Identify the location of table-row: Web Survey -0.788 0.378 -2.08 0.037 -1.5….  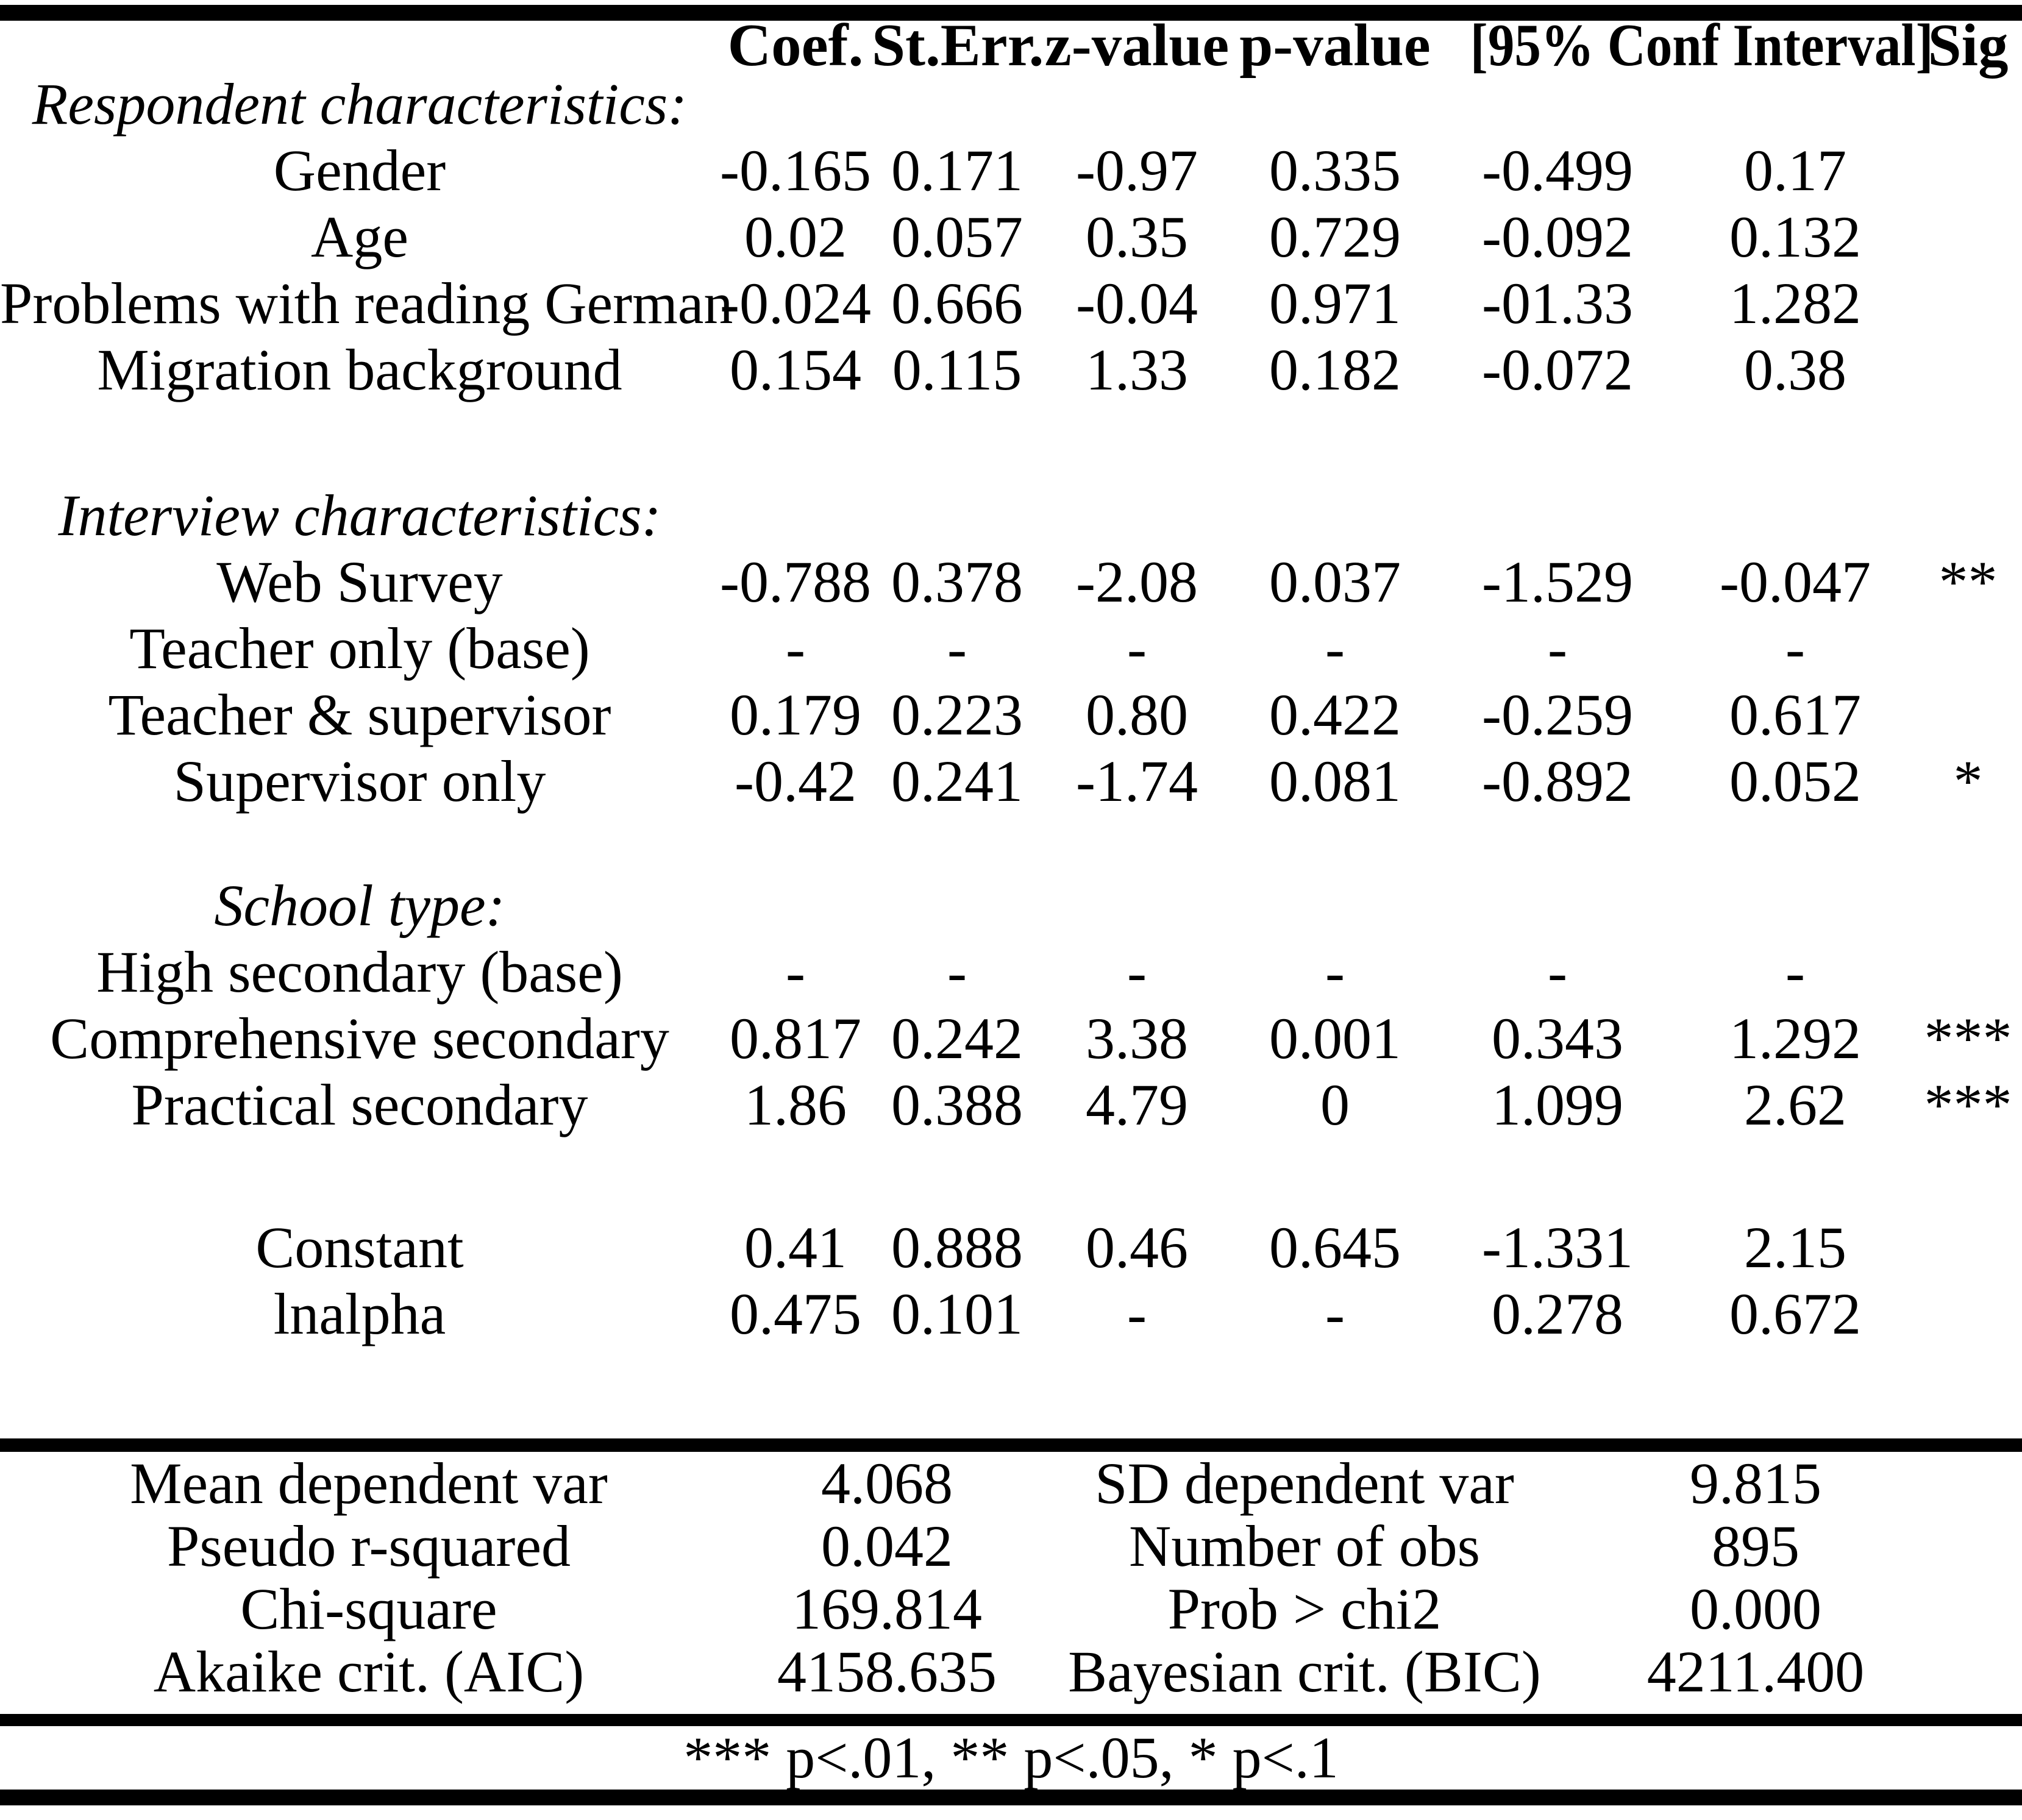
(1011, 582).